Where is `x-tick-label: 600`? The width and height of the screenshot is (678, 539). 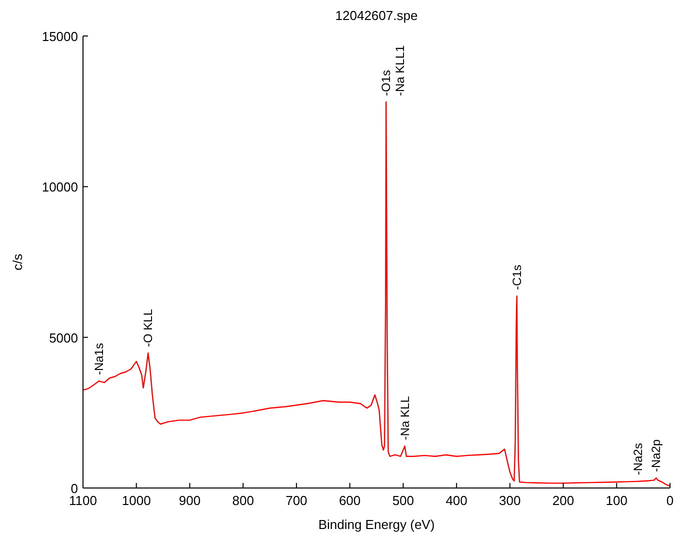
x-tick-label: 600 is located at coordinates (349, 500).